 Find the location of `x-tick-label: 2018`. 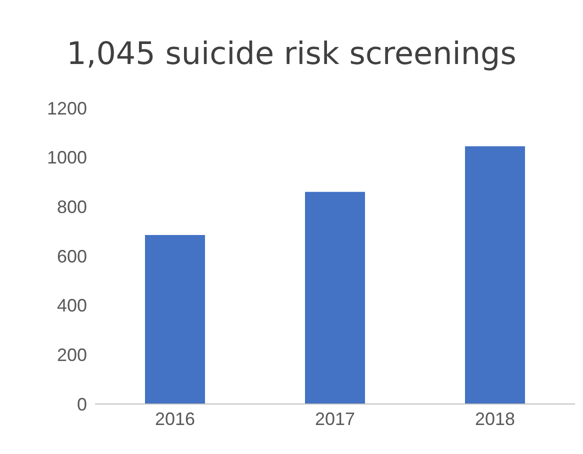

x-tick-label: 2018 is located at coordinates (495, 418).